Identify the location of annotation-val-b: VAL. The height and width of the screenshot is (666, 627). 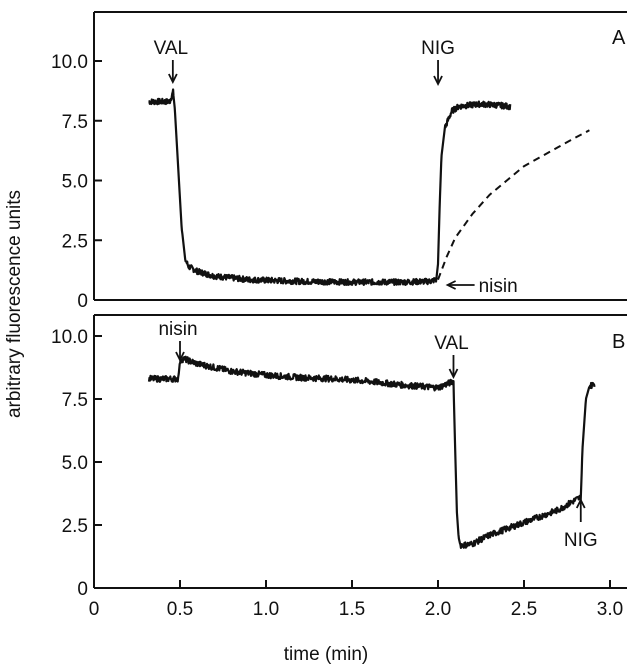
(451, 343).